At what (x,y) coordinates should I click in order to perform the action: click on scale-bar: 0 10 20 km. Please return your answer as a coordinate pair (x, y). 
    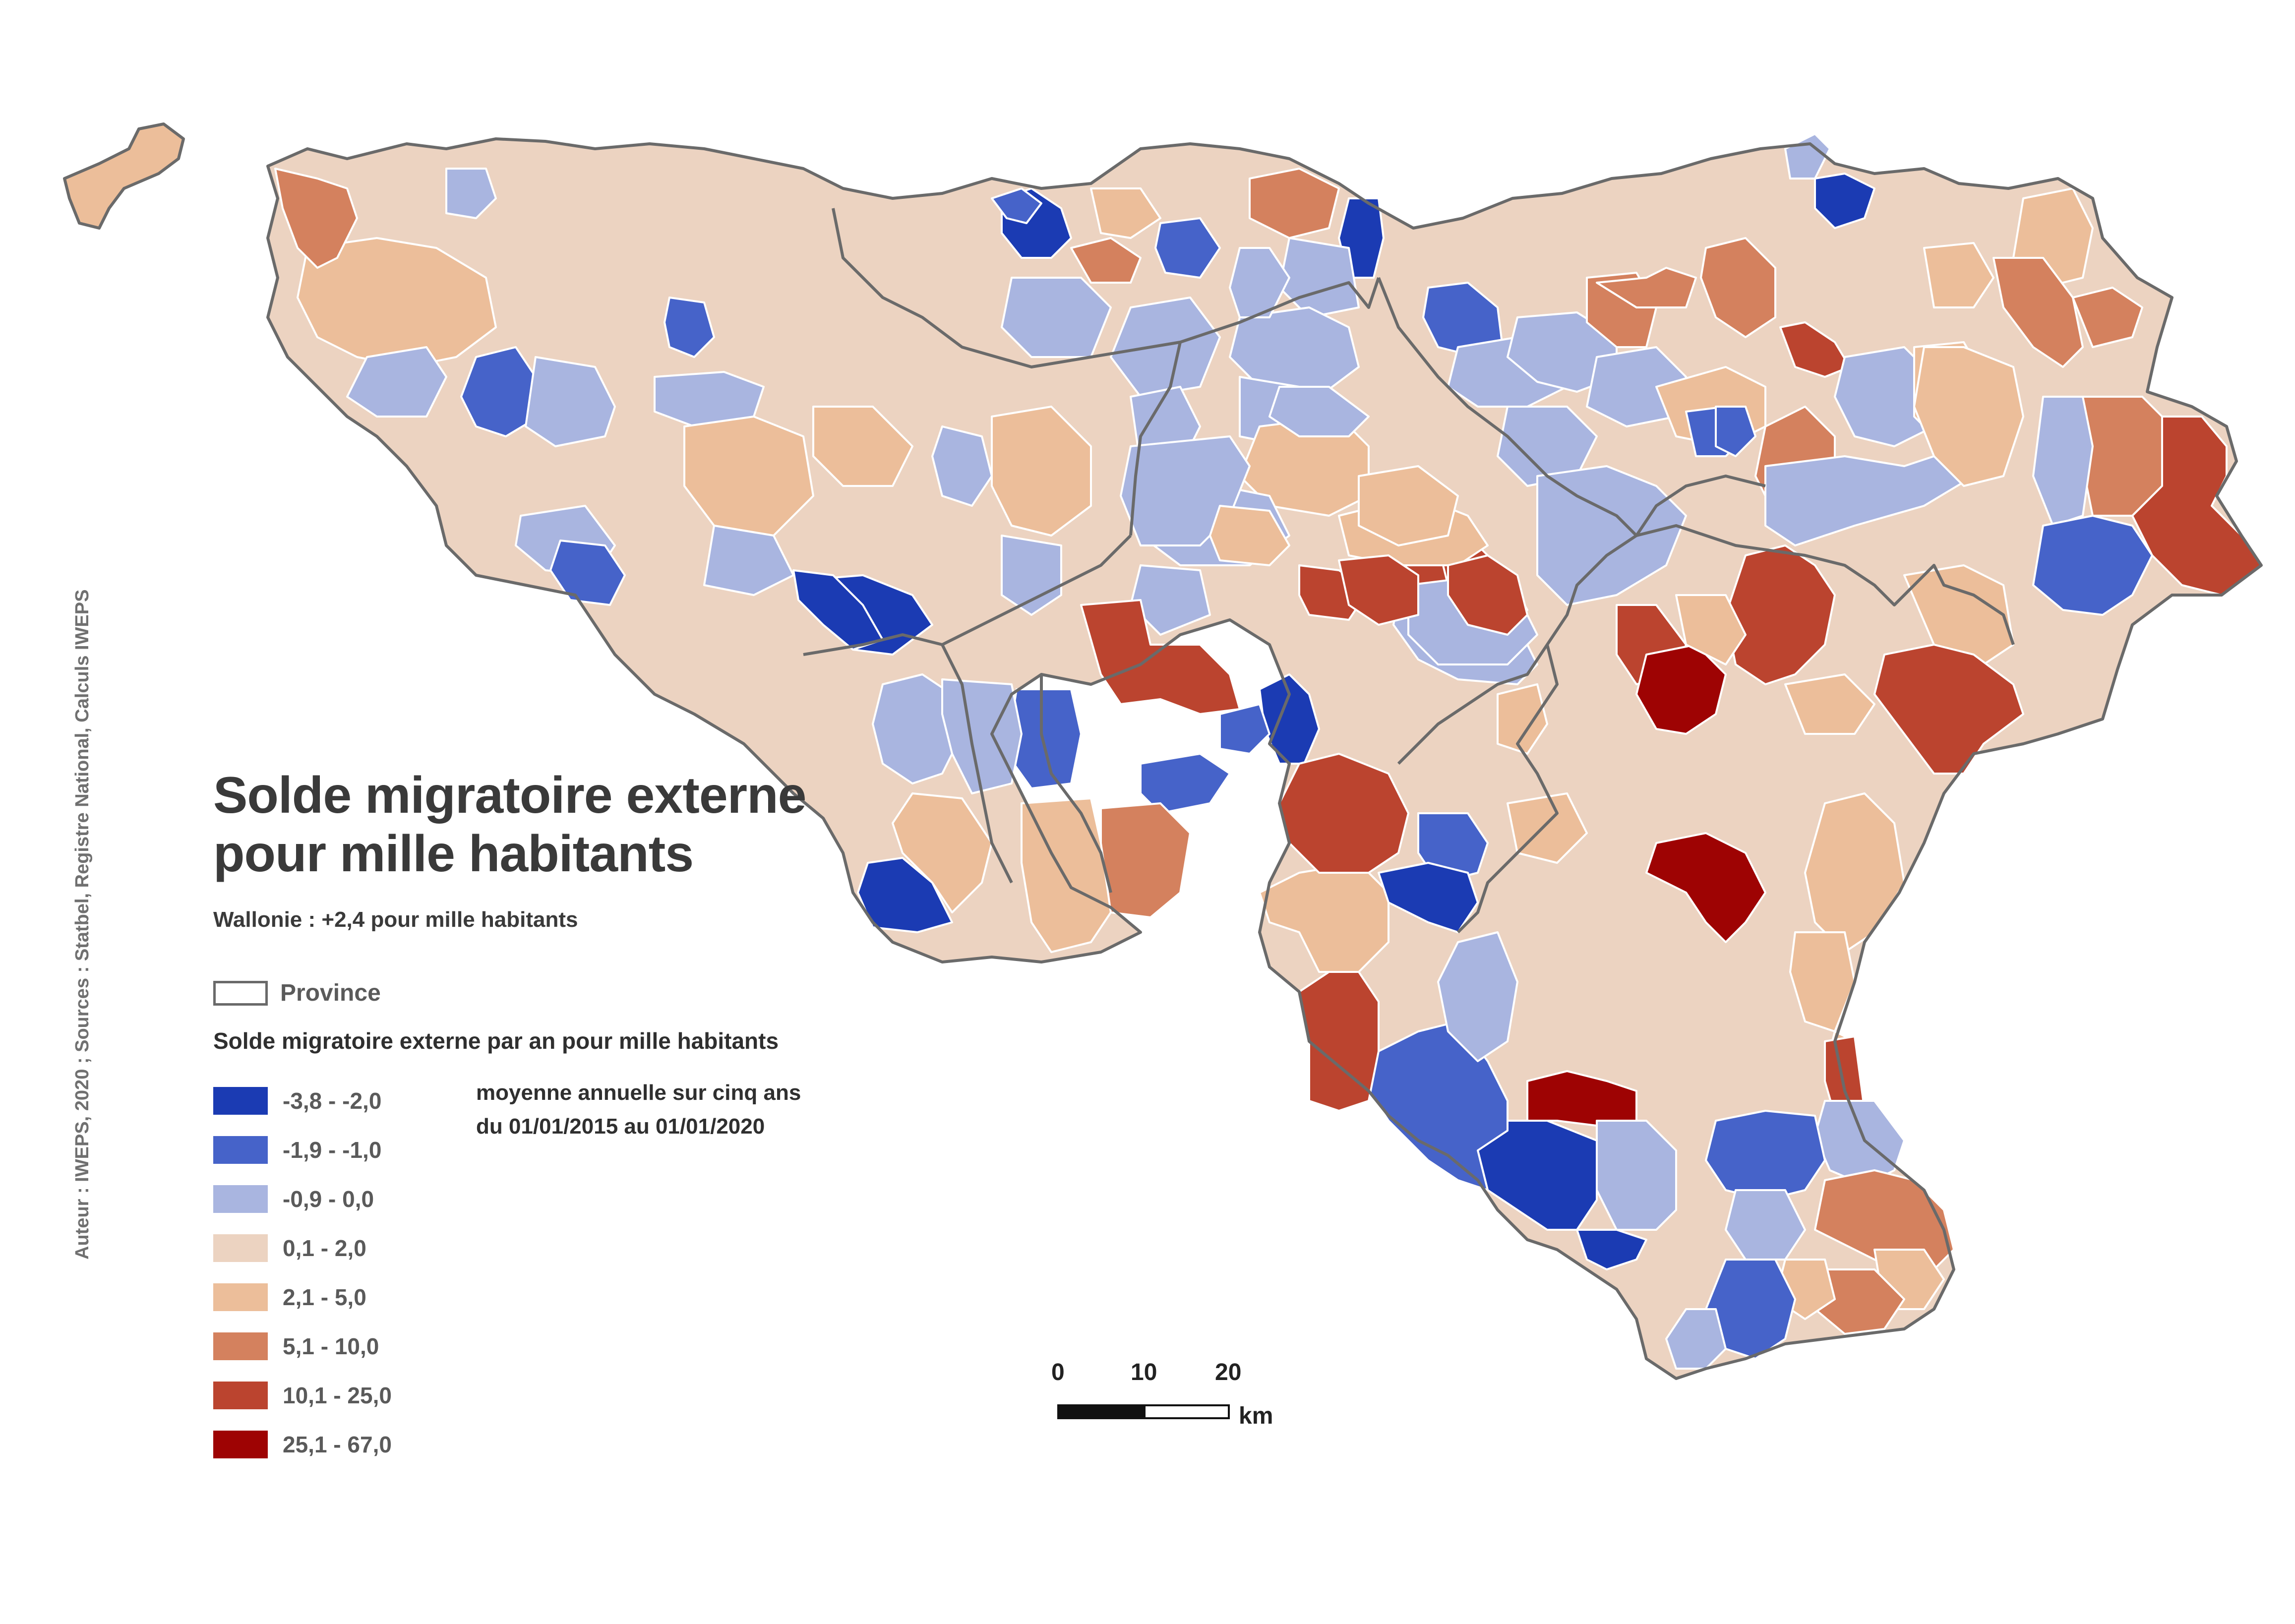
    Looking at the image, I should click on (1175, 1398).